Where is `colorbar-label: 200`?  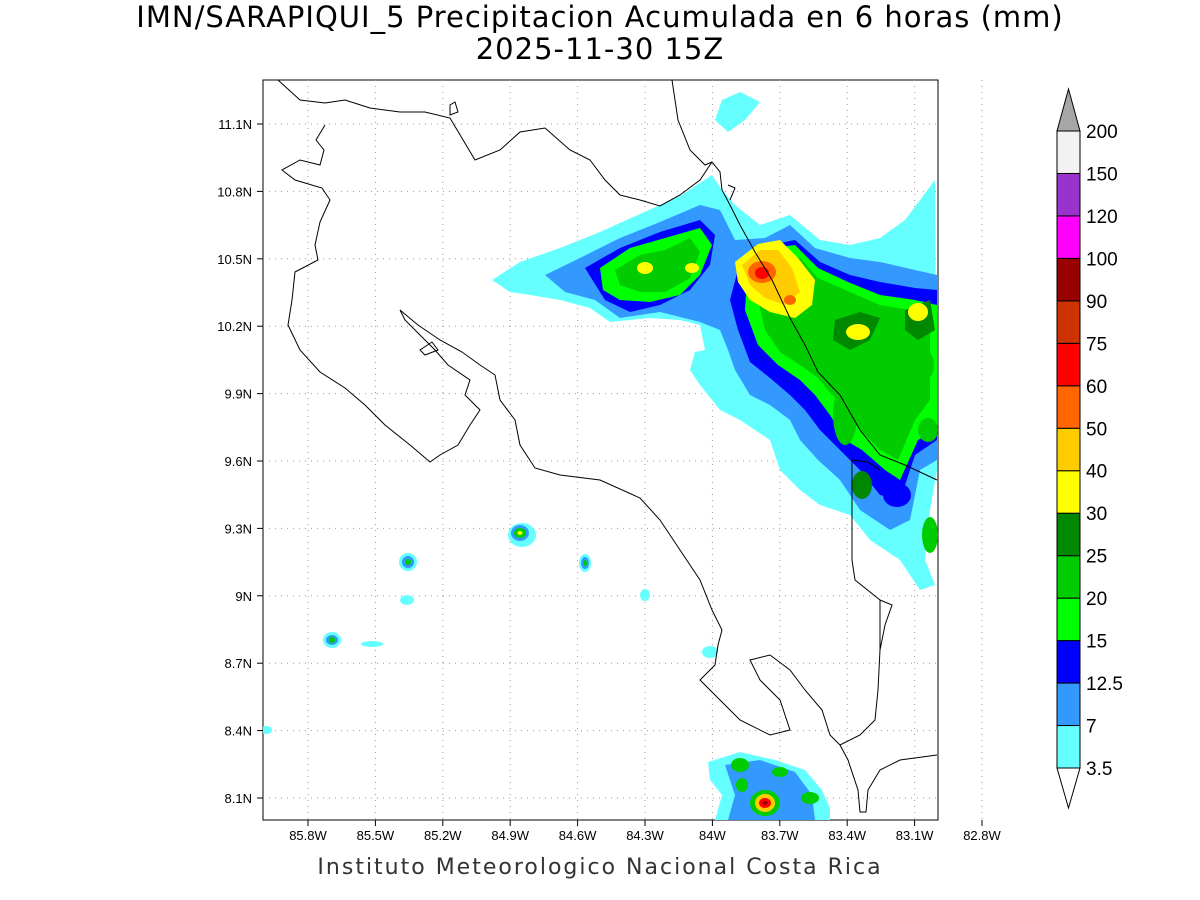 colorbar-label: 200 is located at coordinates (1102, 132).